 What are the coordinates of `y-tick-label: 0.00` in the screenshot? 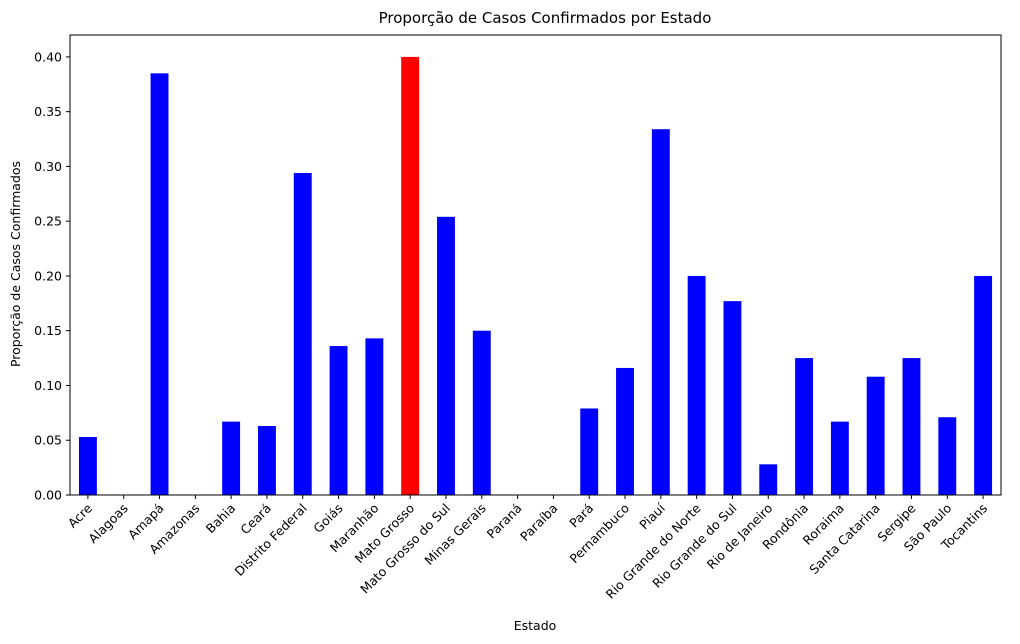 It's located at (48, 495).